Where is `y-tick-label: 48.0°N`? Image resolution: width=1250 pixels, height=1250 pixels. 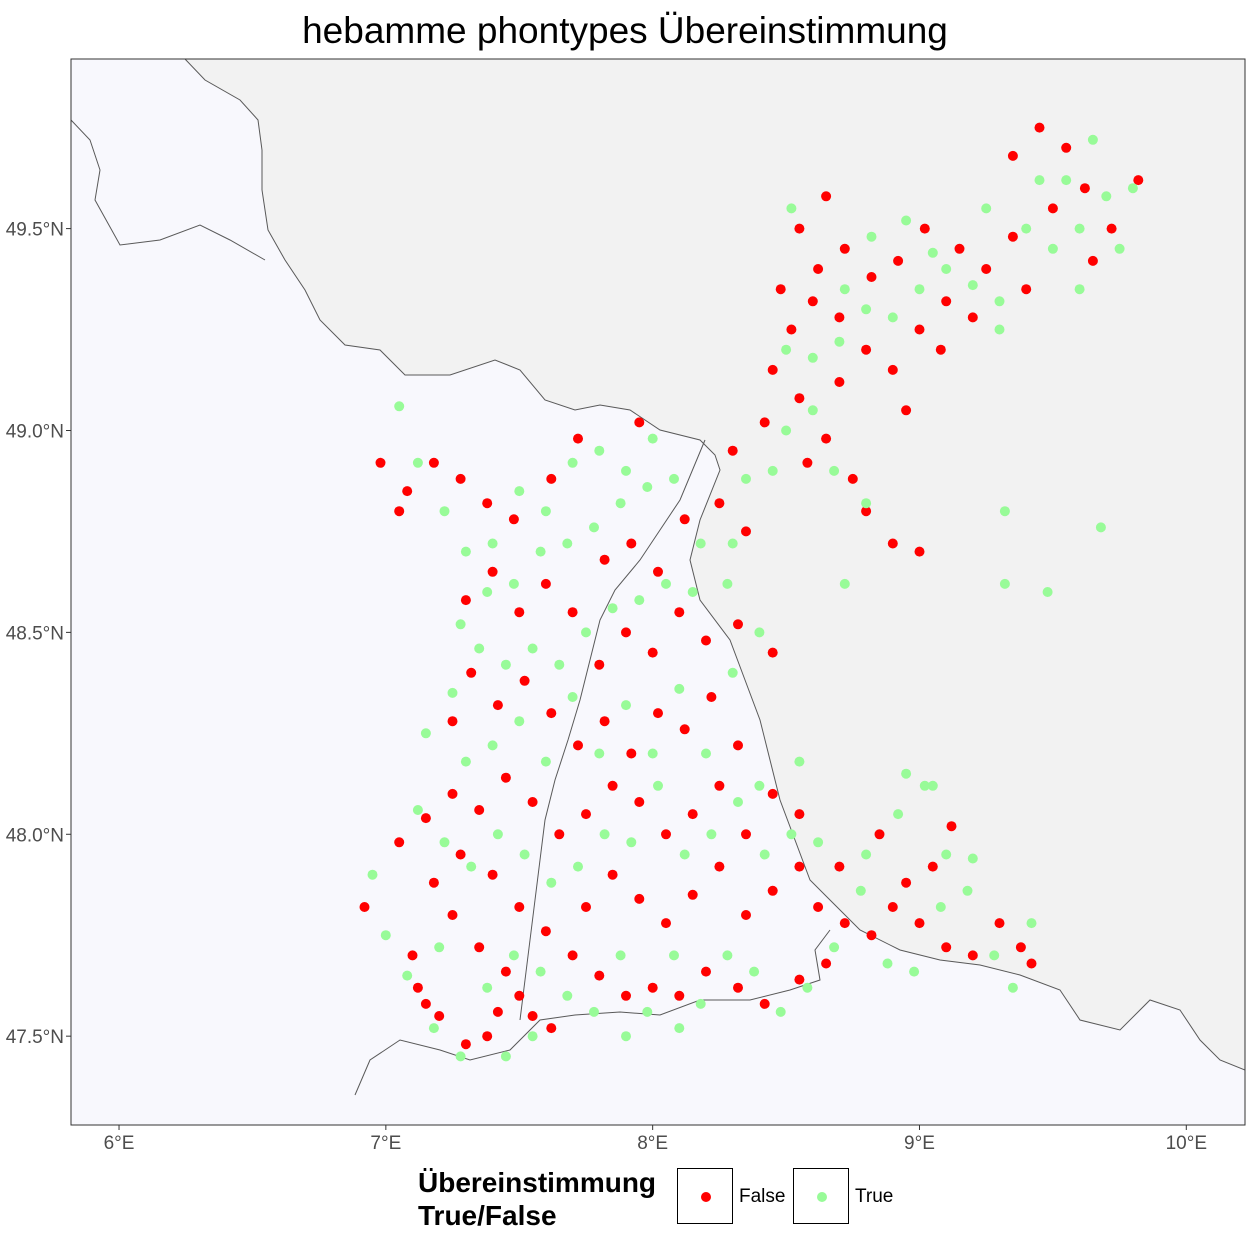
y-tick-label: 48.0°N is located at coordinates (35, 835).